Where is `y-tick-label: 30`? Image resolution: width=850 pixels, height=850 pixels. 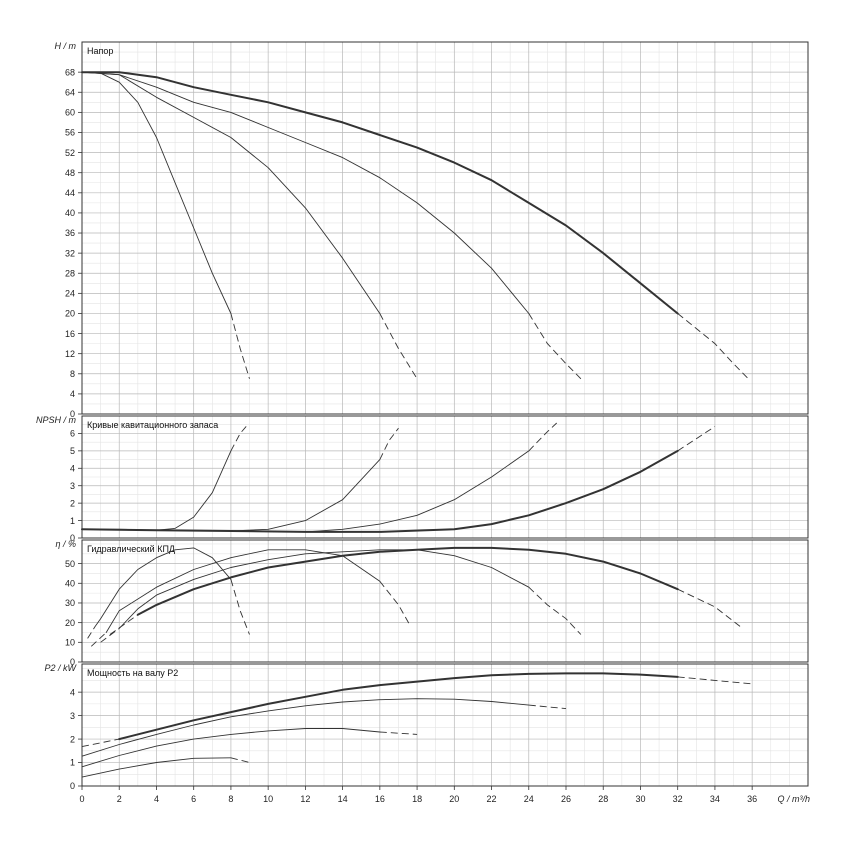 y-tick-label: 30 is located at coordinates (70, 603).